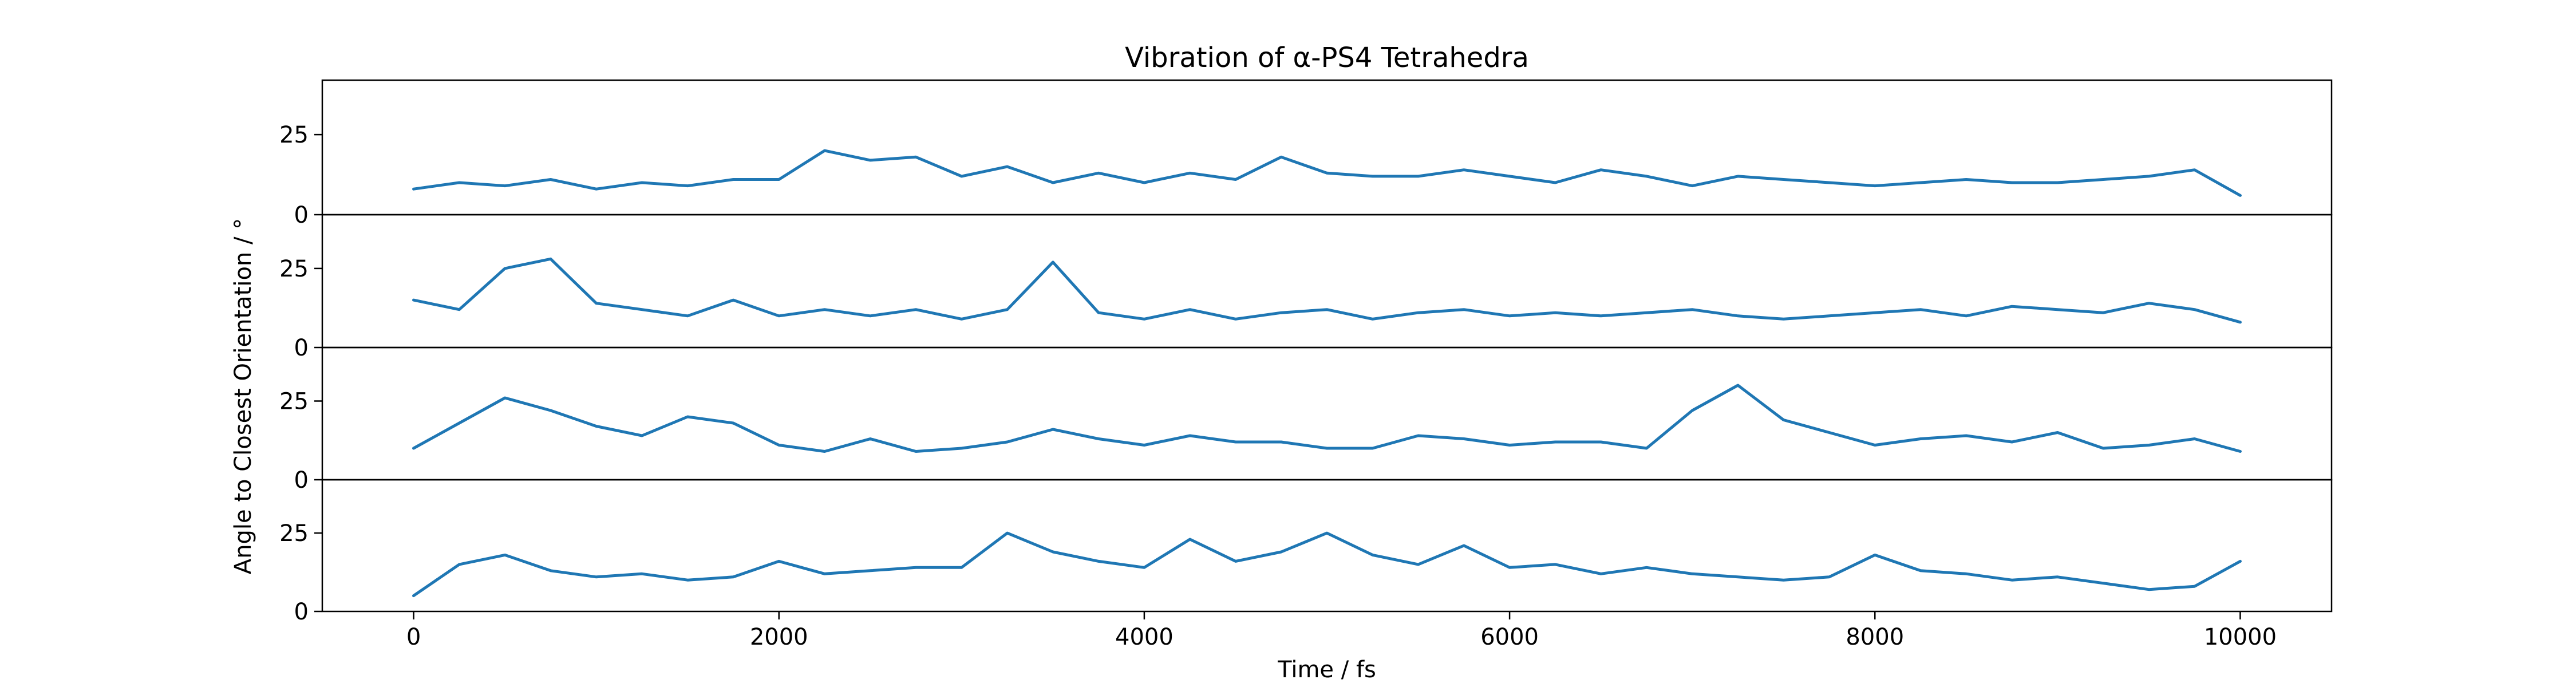  Describe the element at coordinates (1144, 637) in the screenshot. I see `x-tick-label: 4000` at that location.